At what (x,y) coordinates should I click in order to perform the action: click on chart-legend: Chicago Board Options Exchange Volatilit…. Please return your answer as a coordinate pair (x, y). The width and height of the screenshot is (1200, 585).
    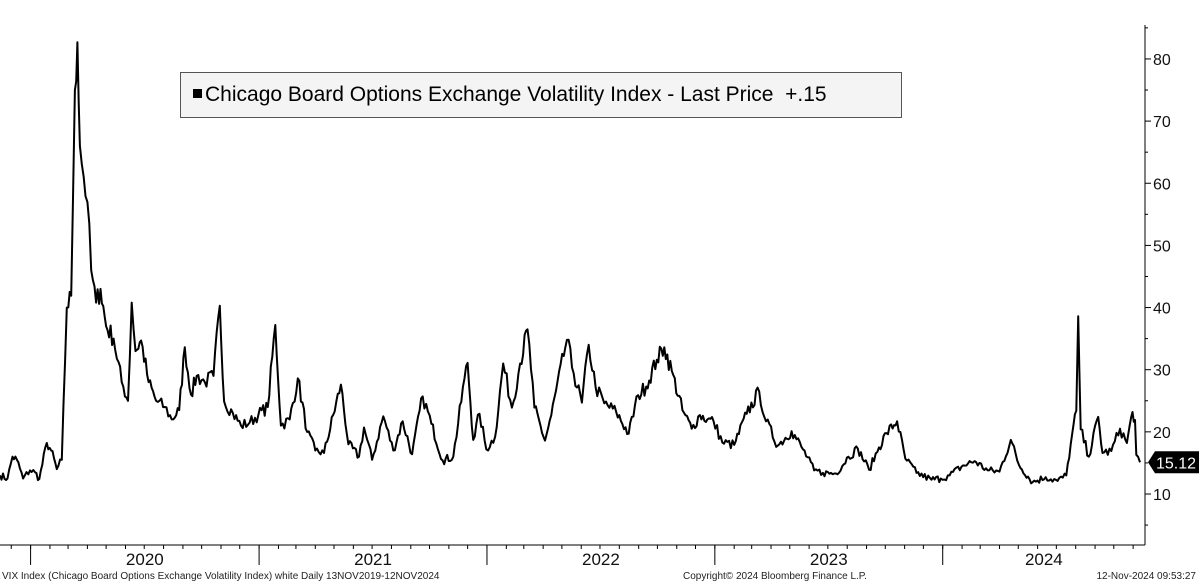
    Looking at the image, I should click on (541, 95).